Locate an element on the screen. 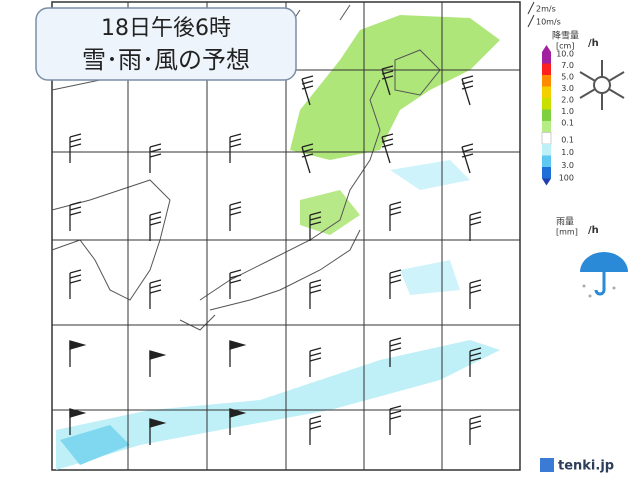 Image resolution: width=640 pixels, height=484 pixels. color-bar-bottom is located at coordinates (546, 182).